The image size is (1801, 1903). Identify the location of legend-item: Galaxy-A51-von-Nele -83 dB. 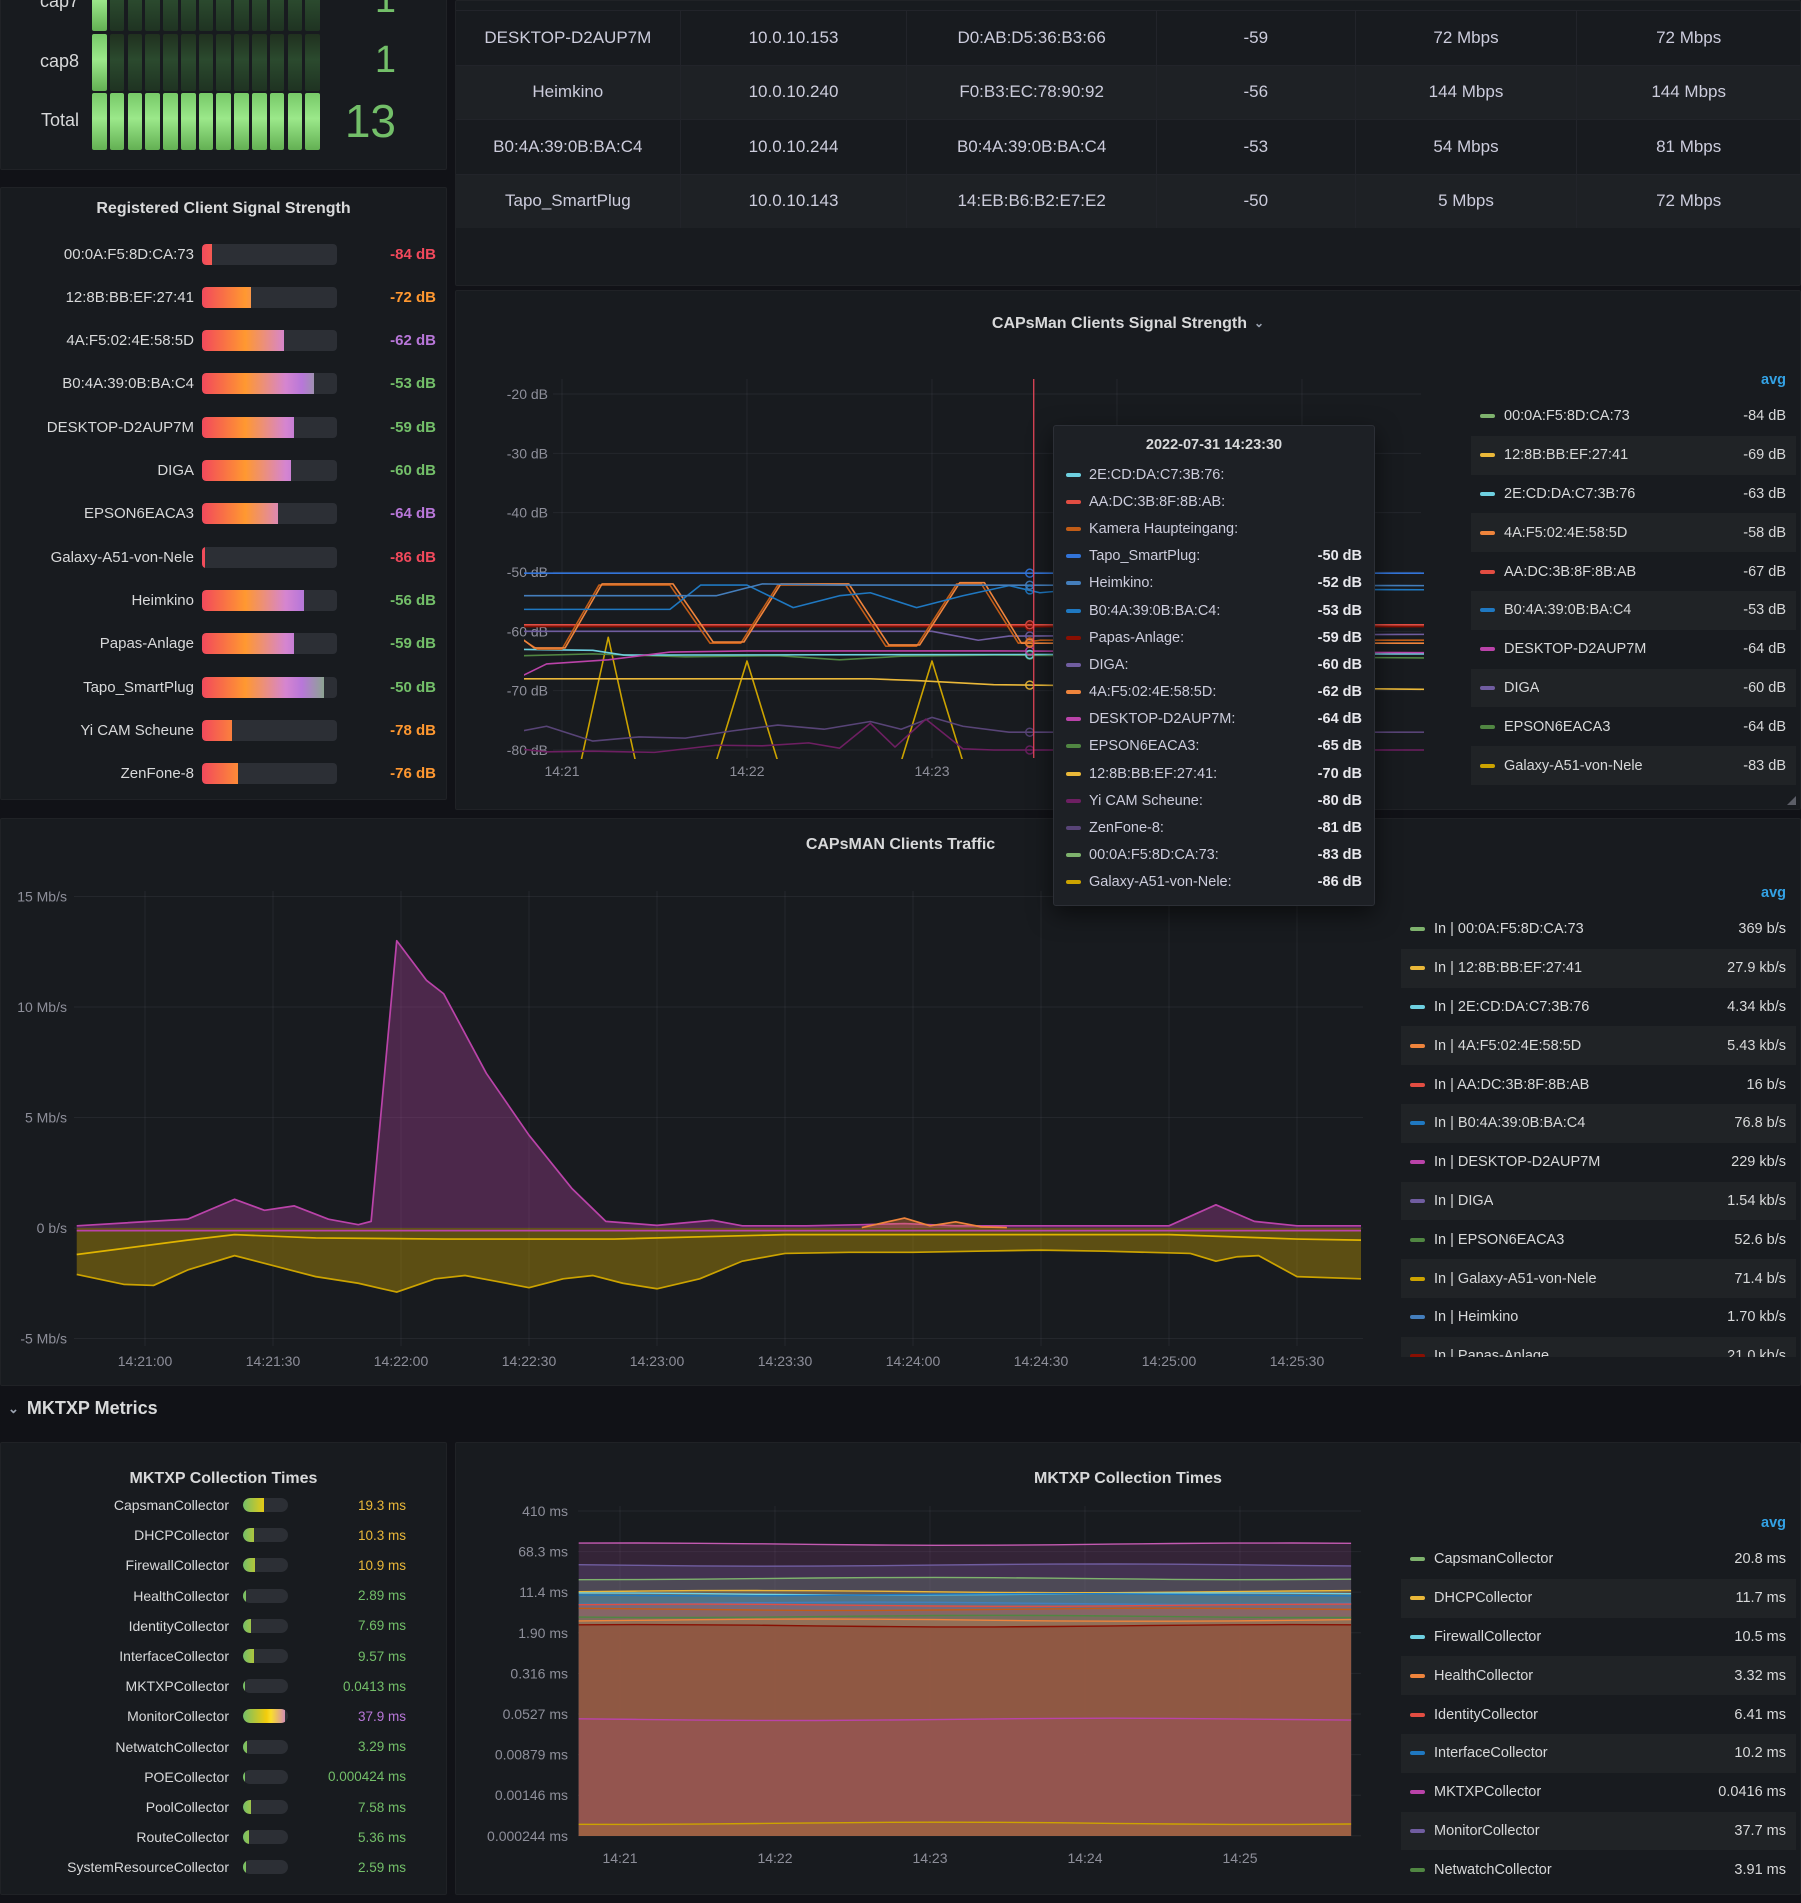
(1633, 765).